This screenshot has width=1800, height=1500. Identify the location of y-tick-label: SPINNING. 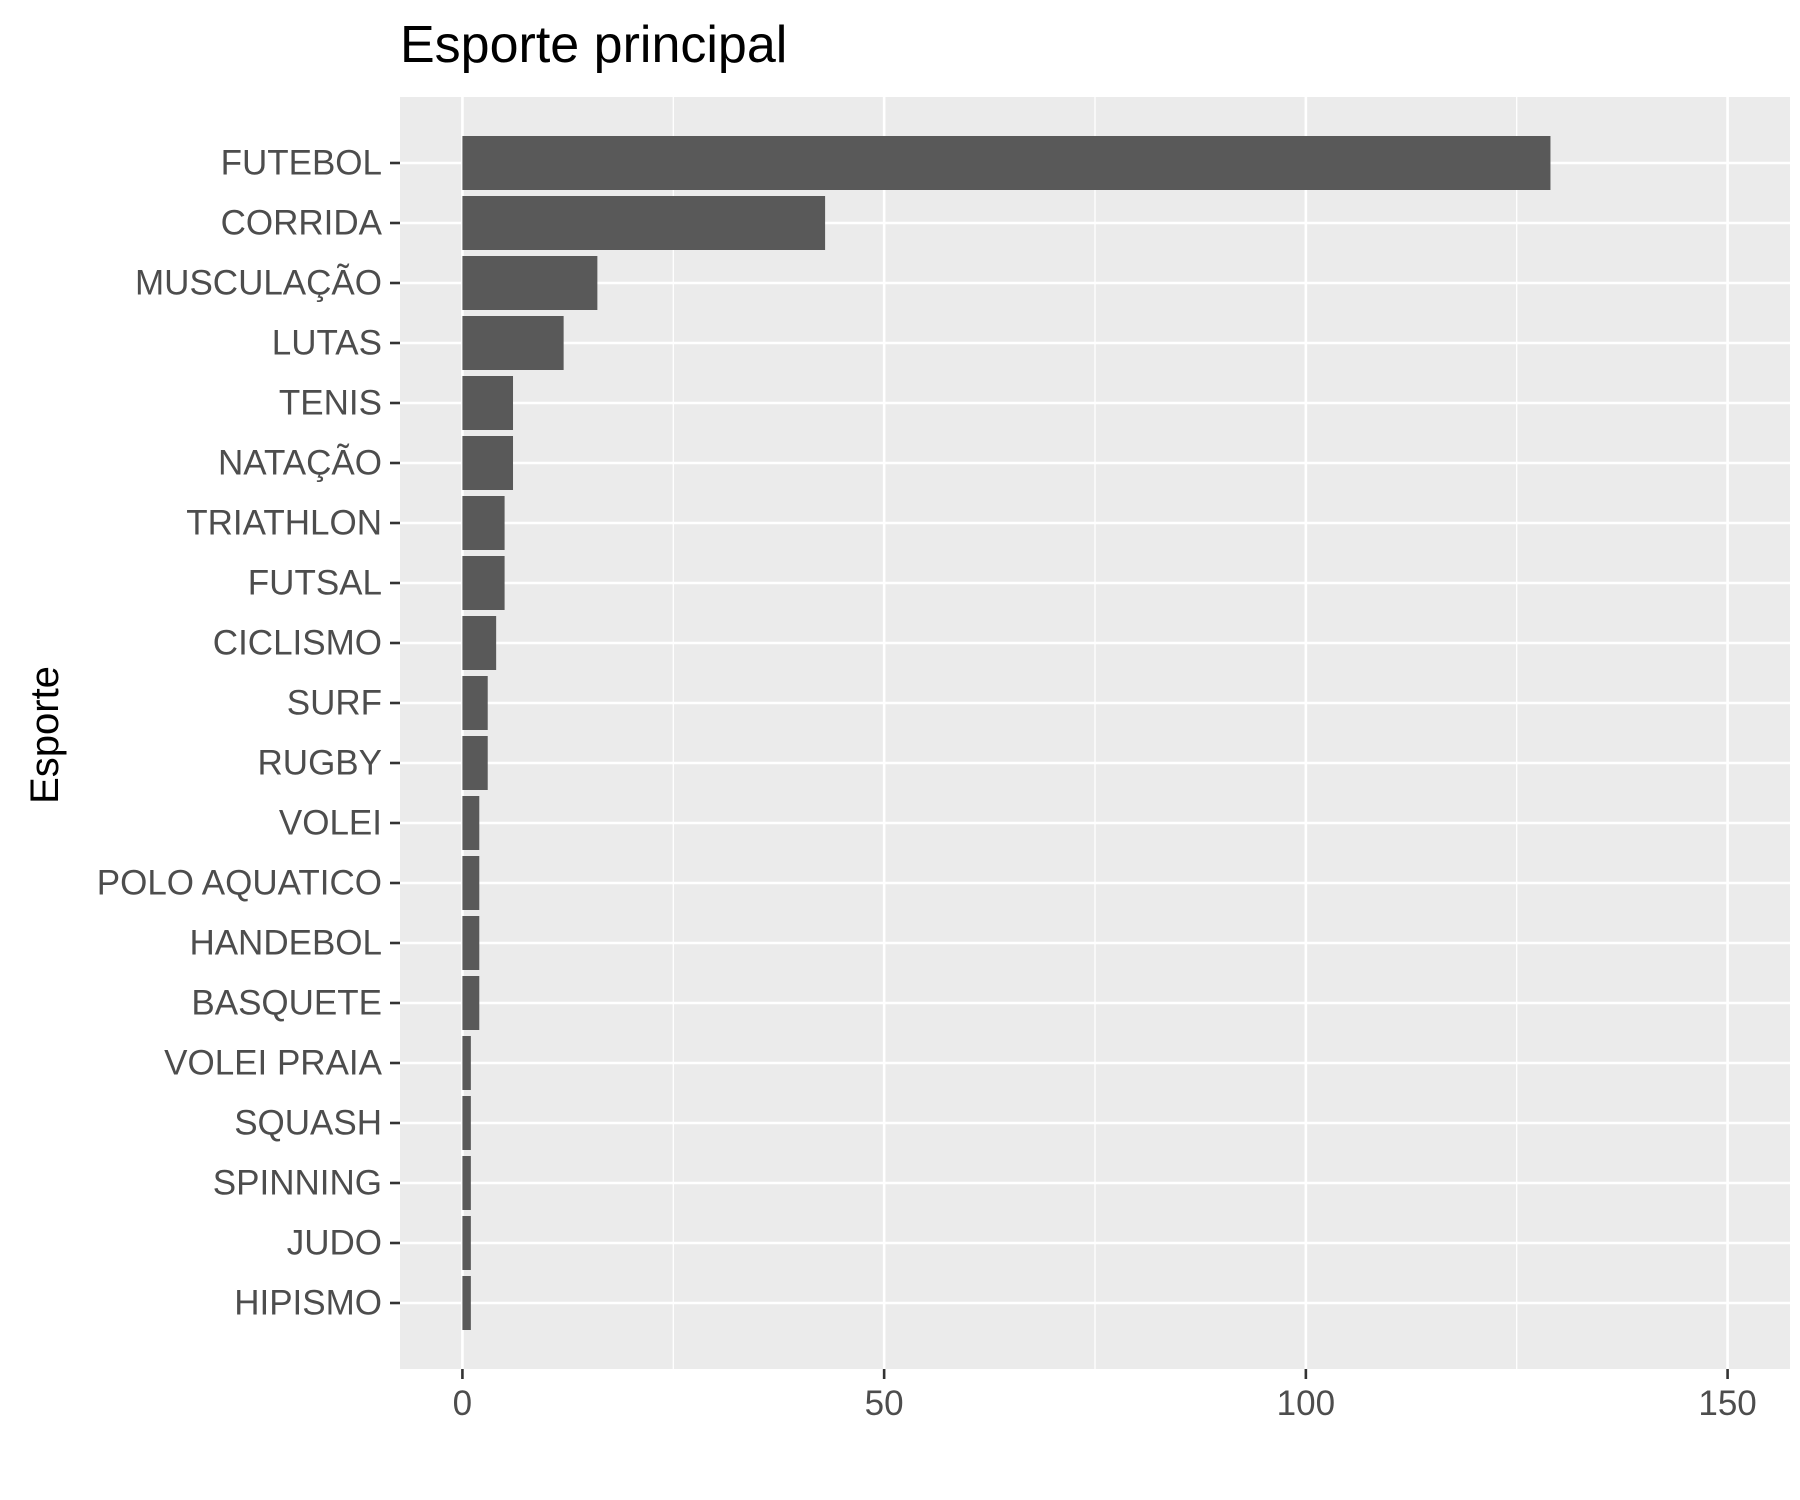
(297, 1183).